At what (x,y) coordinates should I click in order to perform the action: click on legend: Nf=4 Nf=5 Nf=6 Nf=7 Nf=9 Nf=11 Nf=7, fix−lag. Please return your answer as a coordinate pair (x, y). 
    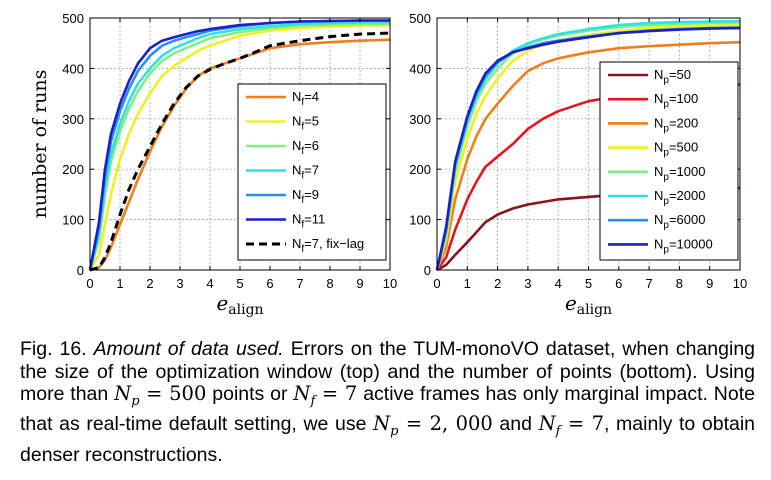
    Looking at the image, I should click on (312, 172).